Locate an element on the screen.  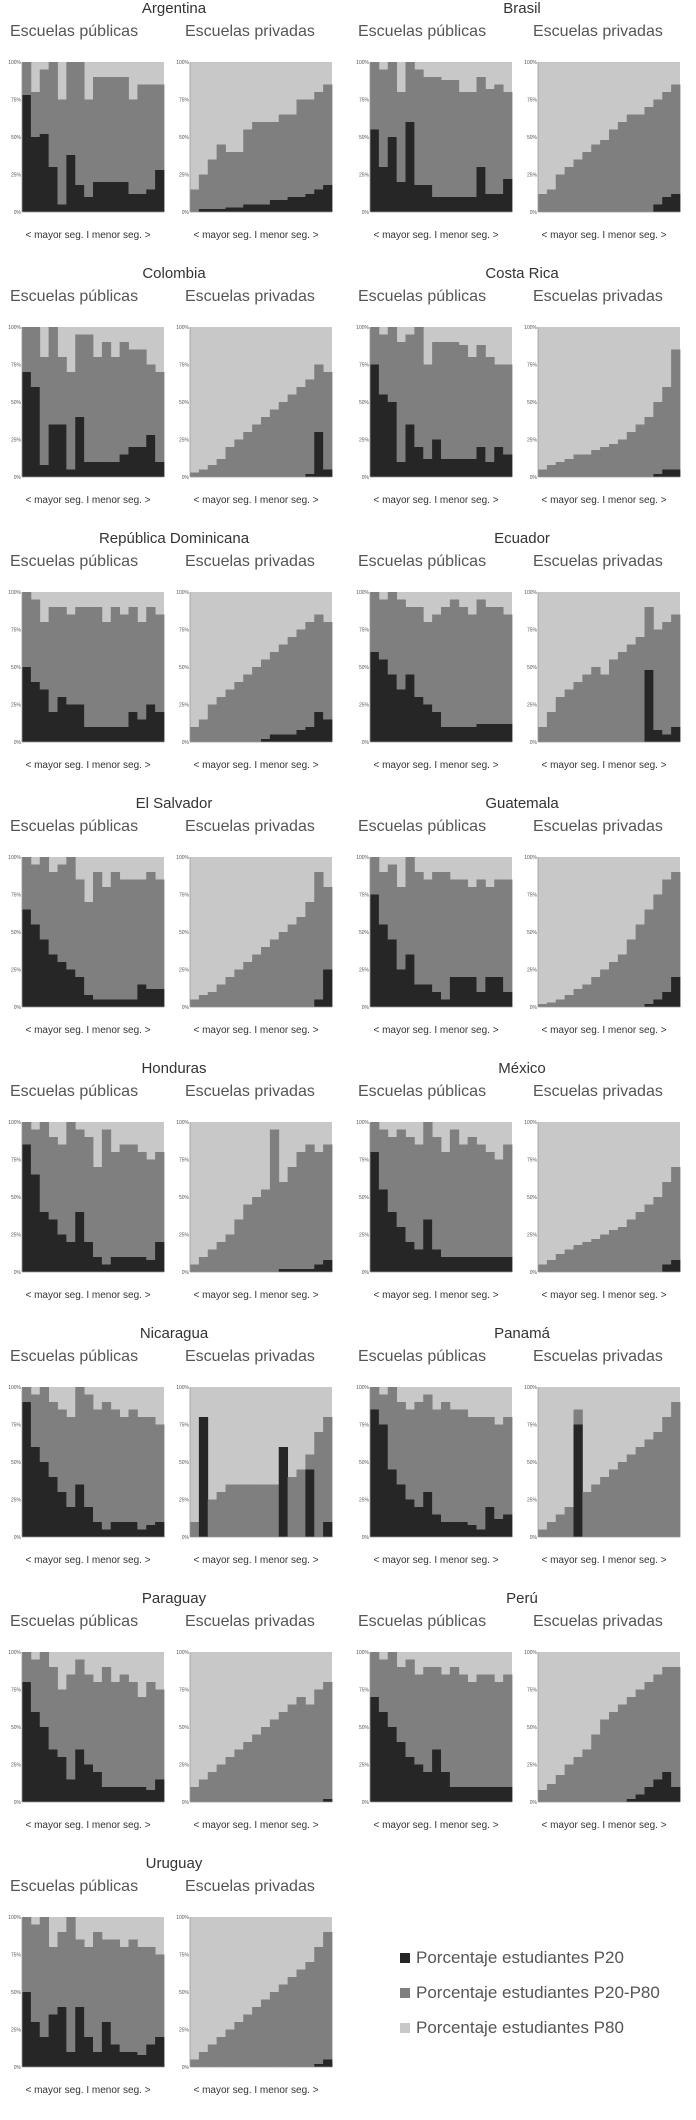
country-title: Ecuador is located at coordinates (522, 538).